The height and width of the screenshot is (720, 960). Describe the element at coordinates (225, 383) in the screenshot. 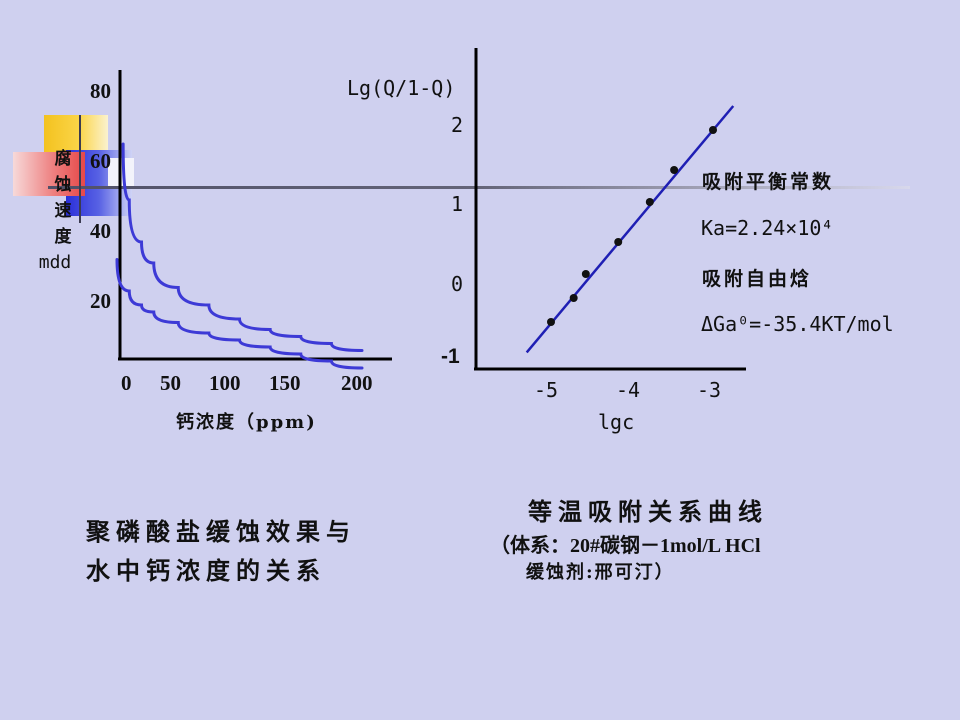

I see `left-x-tick-label: 100` at that location.